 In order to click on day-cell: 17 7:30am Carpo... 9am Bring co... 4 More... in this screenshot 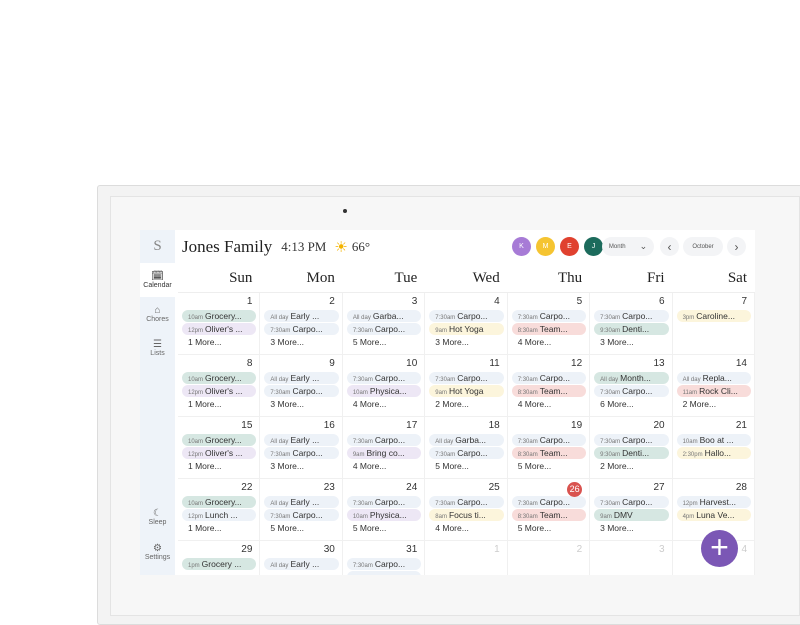, I will do `click(384, 448)`.